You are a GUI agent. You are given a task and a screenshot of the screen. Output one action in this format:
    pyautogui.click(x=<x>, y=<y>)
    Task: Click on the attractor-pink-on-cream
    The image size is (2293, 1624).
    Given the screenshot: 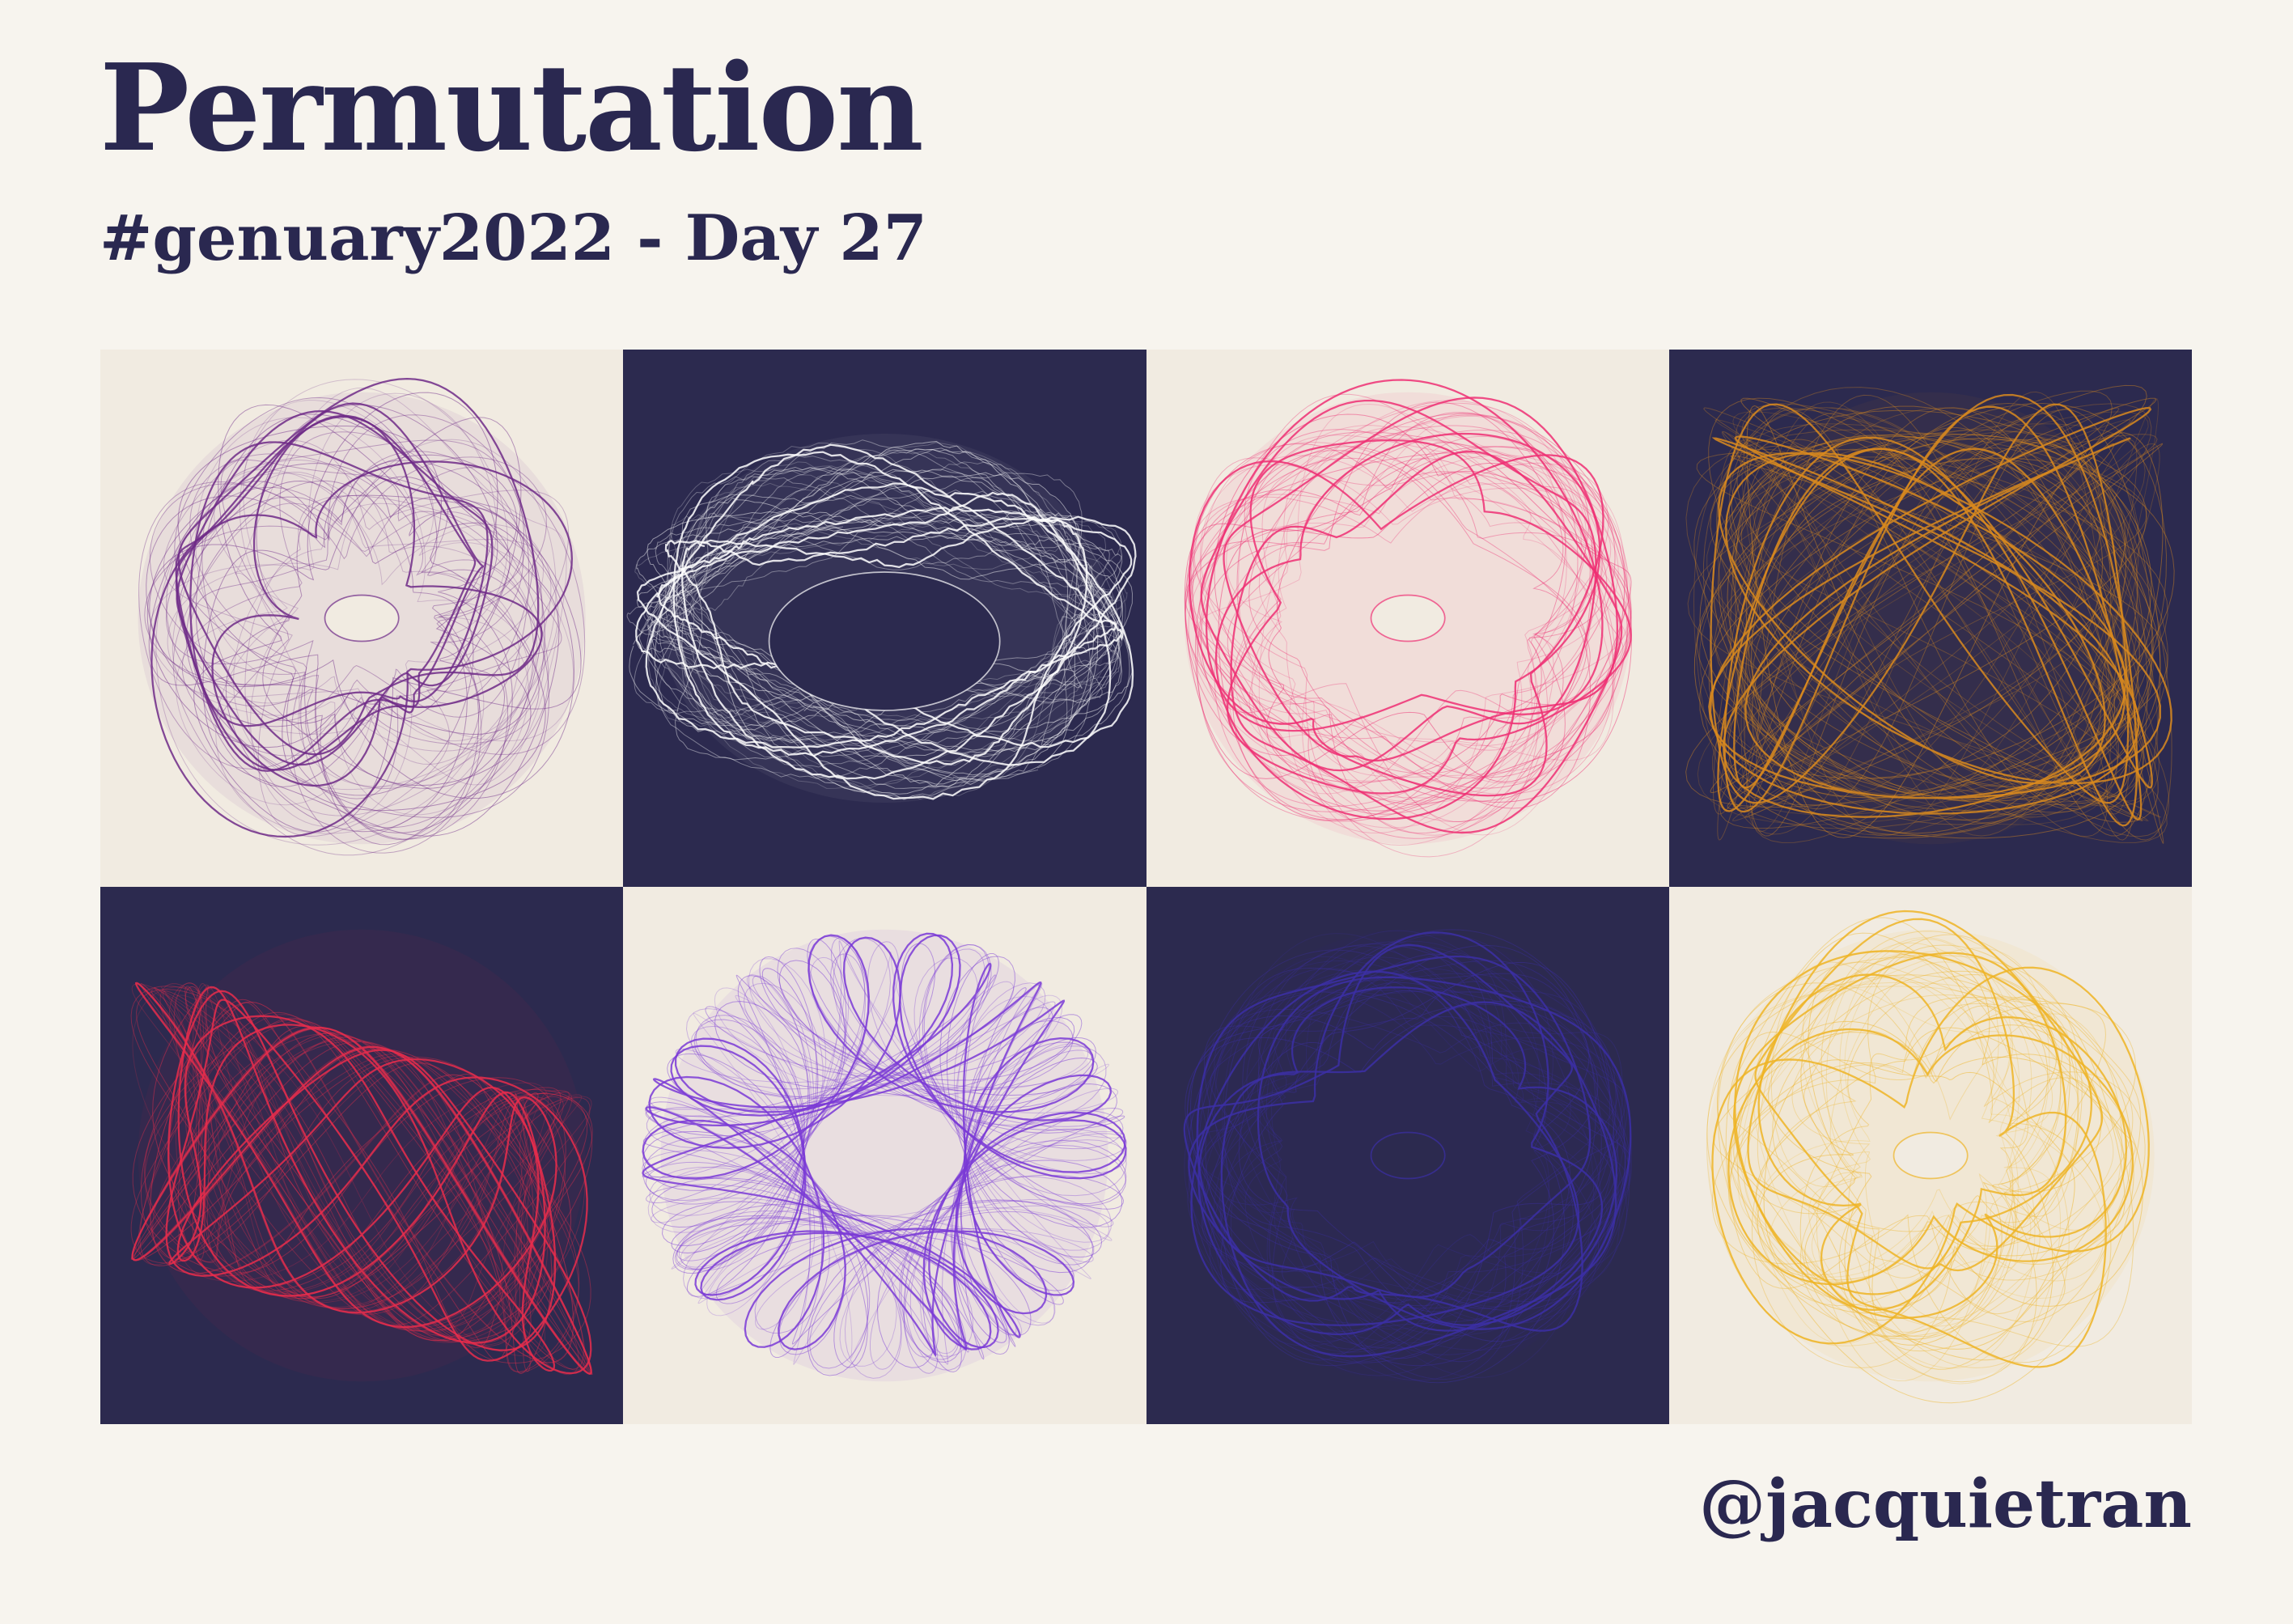 What is the action you would take?
    pyautogui.click(x=1408, y=618)
    